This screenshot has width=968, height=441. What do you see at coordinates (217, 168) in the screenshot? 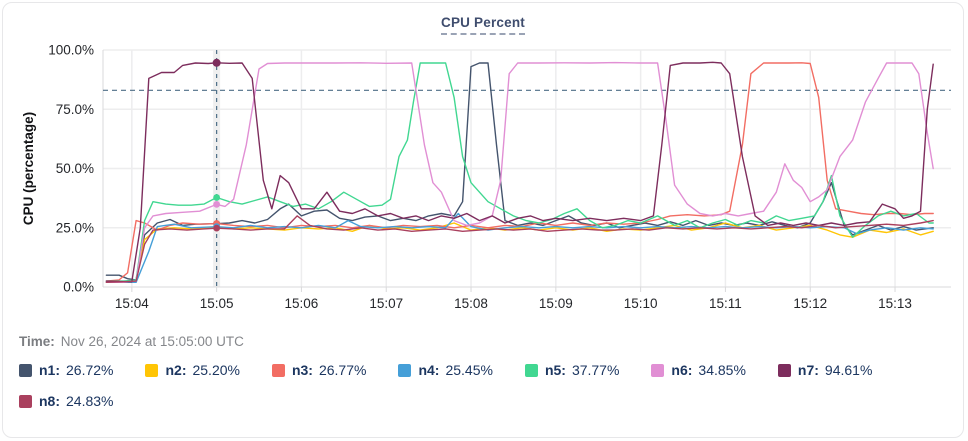
I see `cursor-hover-band` at bounding box center [217, 168].